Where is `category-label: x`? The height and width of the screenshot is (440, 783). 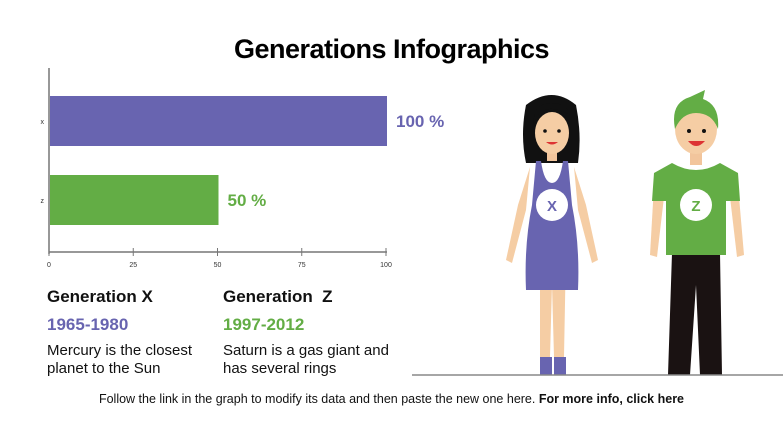 category-label: x is located at coordinates (43, 122).